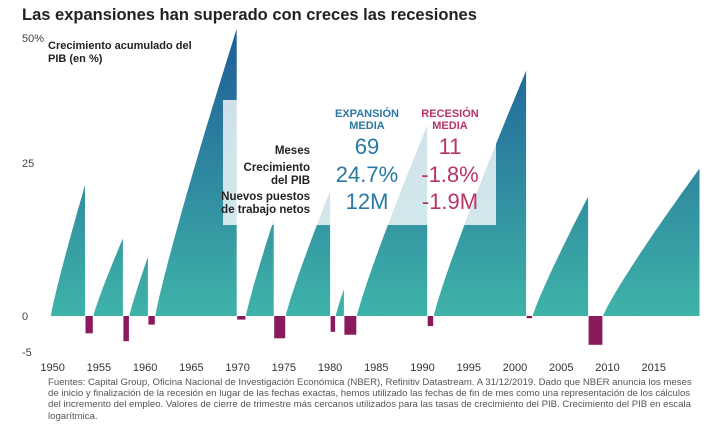 The width and height of the screenshot is (708, 431). I want to click on row-label-gdp: Crecimiento del PIB, so click(276, 174).